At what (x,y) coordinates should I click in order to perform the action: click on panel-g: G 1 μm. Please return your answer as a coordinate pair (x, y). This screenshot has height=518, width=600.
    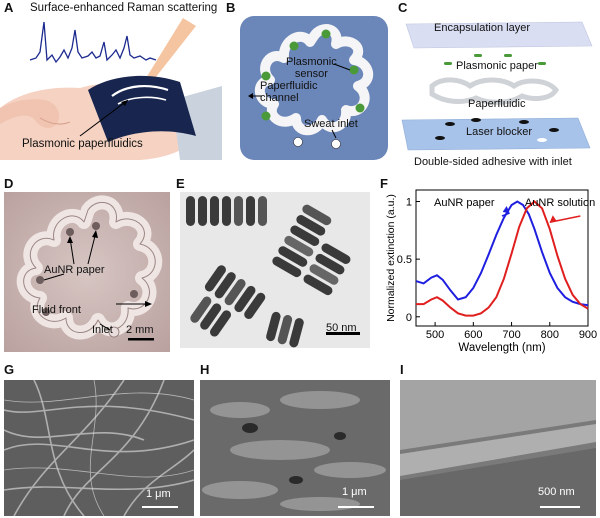
    Looking at the image, I should click on (98, 440).